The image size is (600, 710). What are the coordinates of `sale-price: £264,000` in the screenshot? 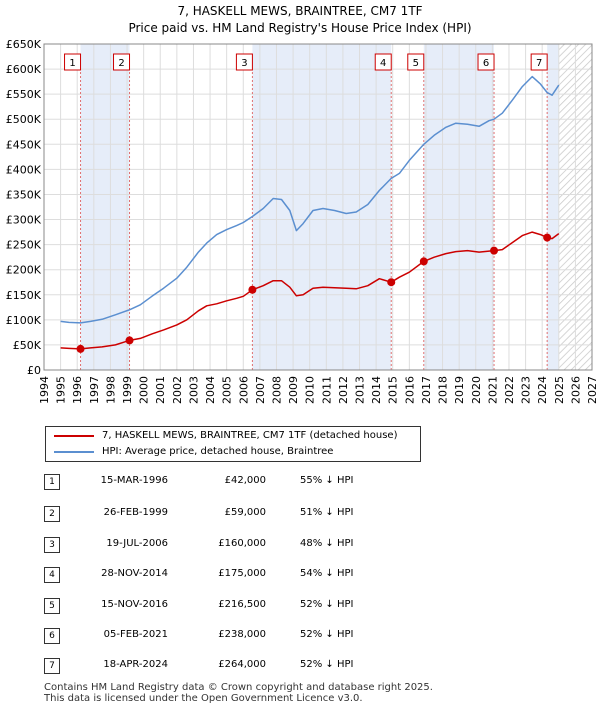 It's located at (242, 664).